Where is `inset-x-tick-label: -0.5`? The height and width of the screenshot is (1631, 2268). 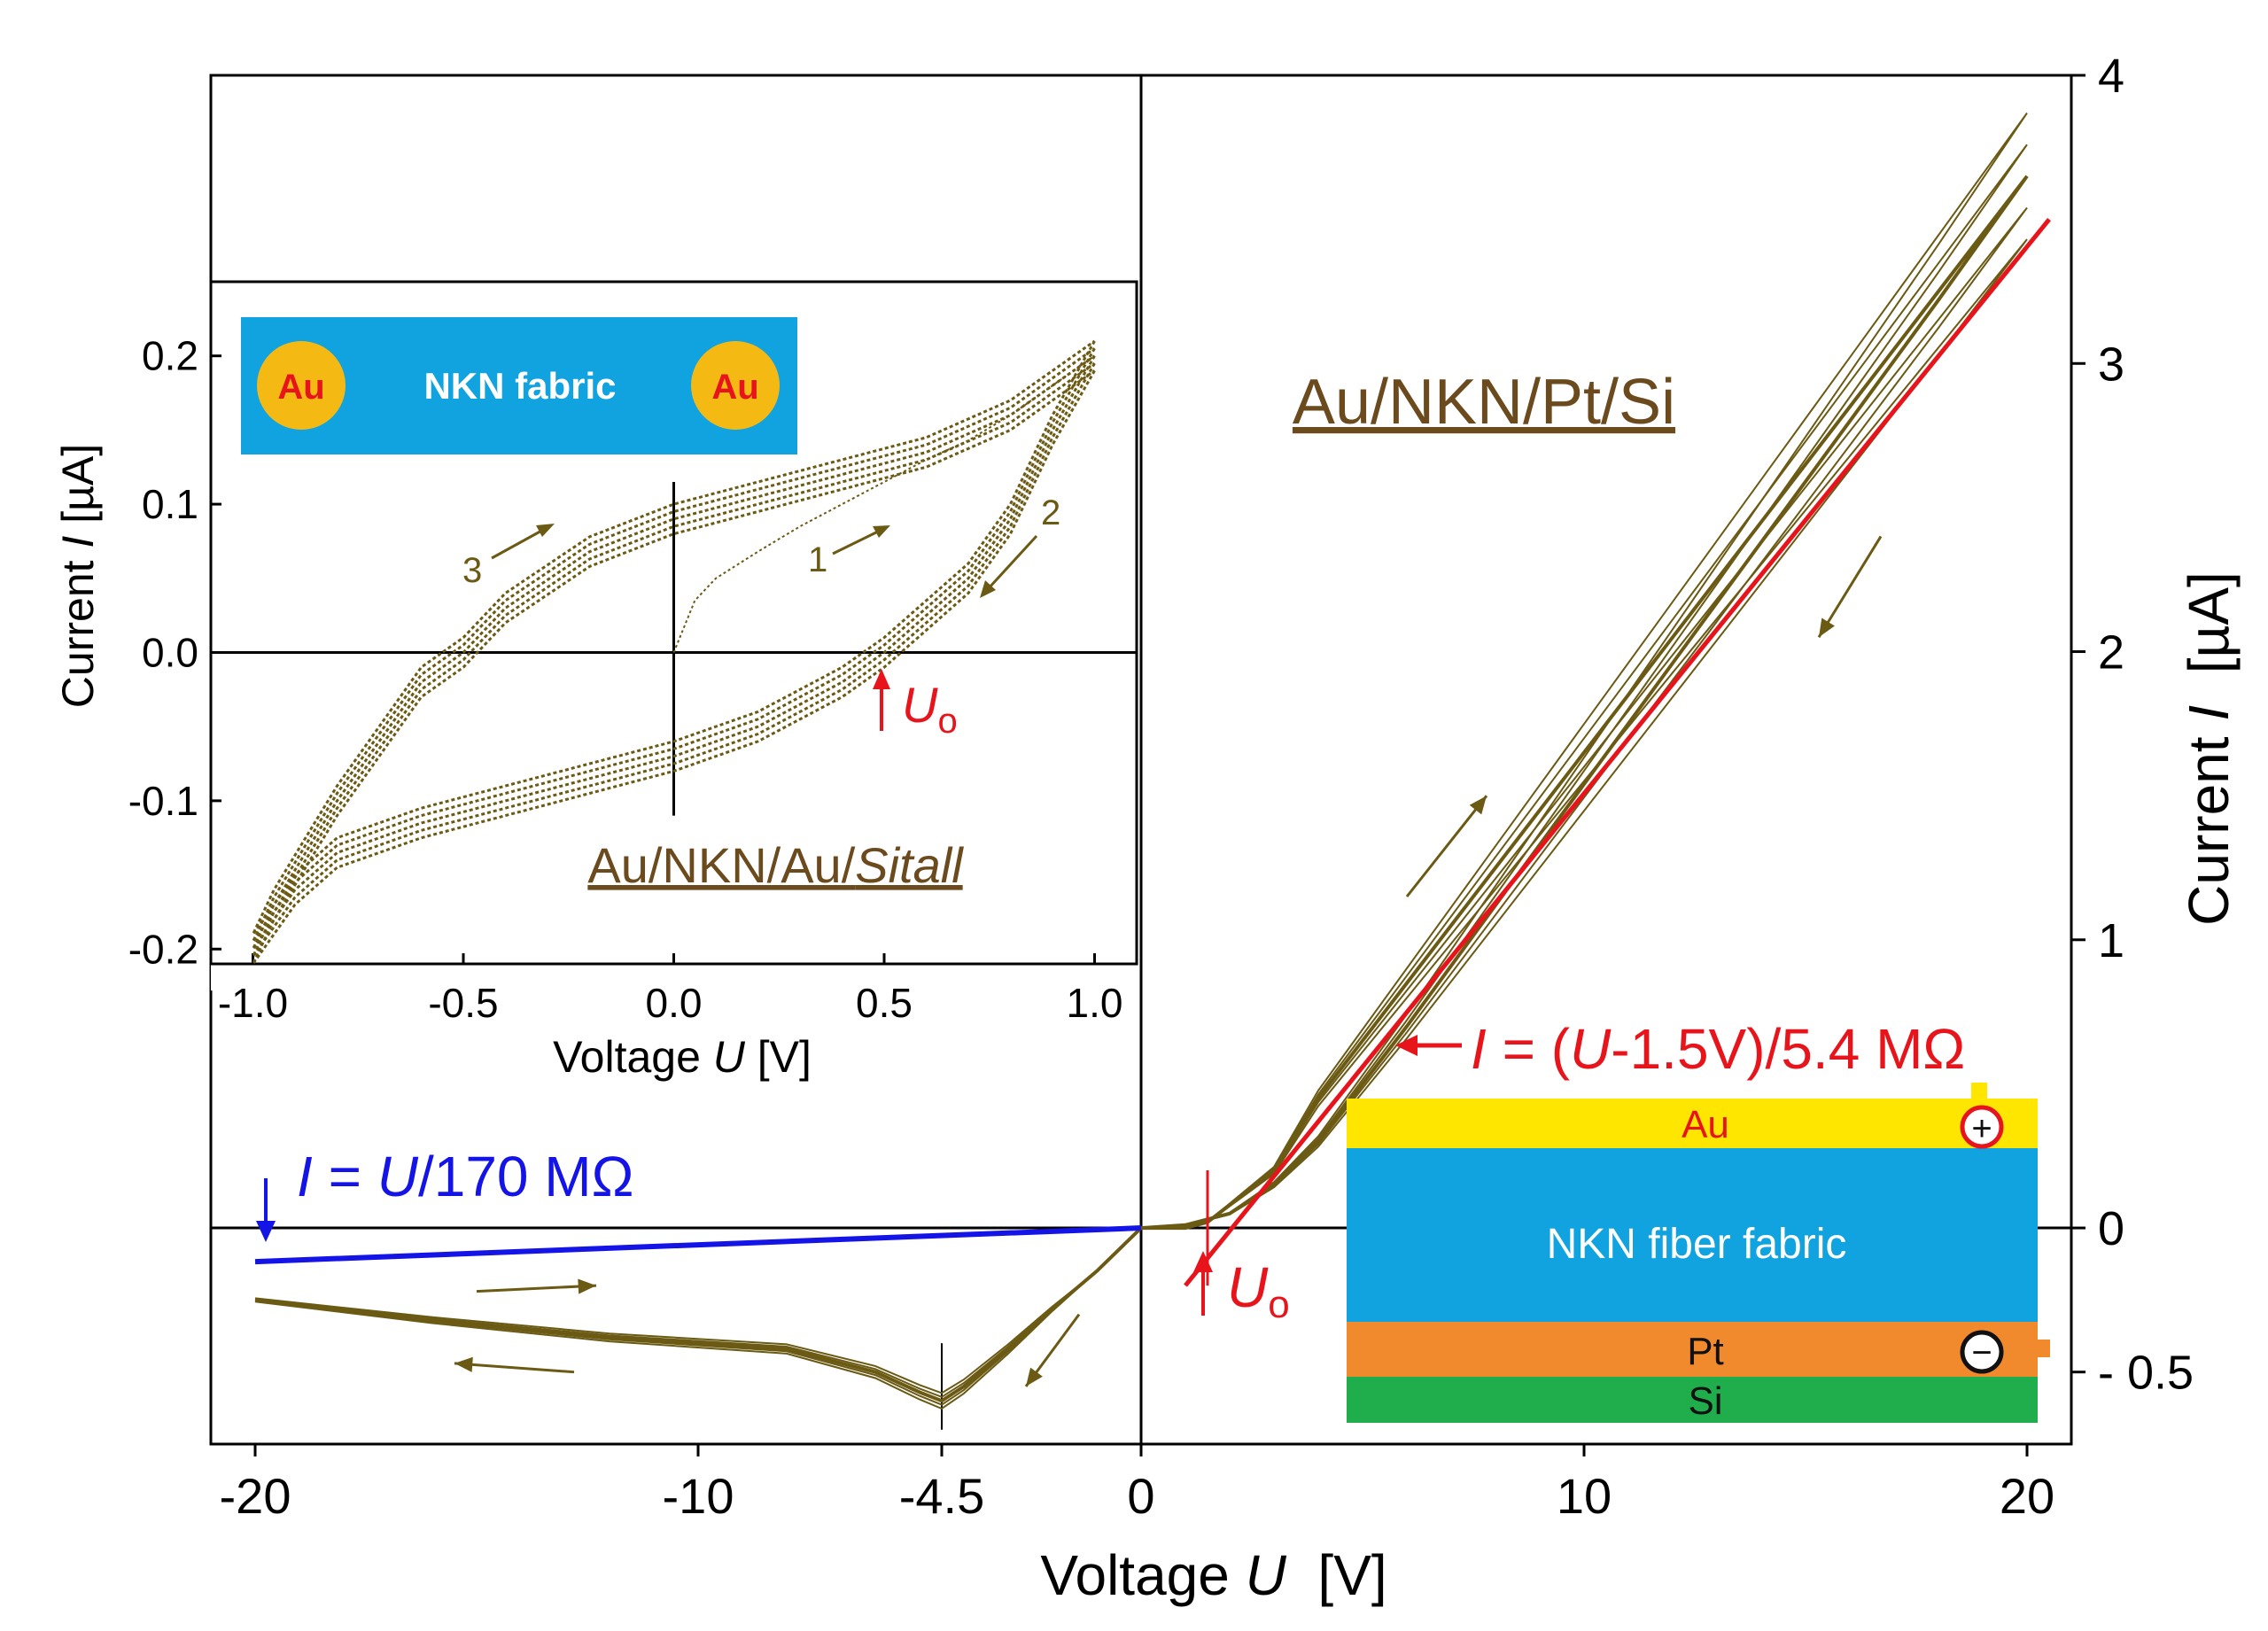 inset-x-tick-label: -0.5 is located at coordinates (463, 1003).